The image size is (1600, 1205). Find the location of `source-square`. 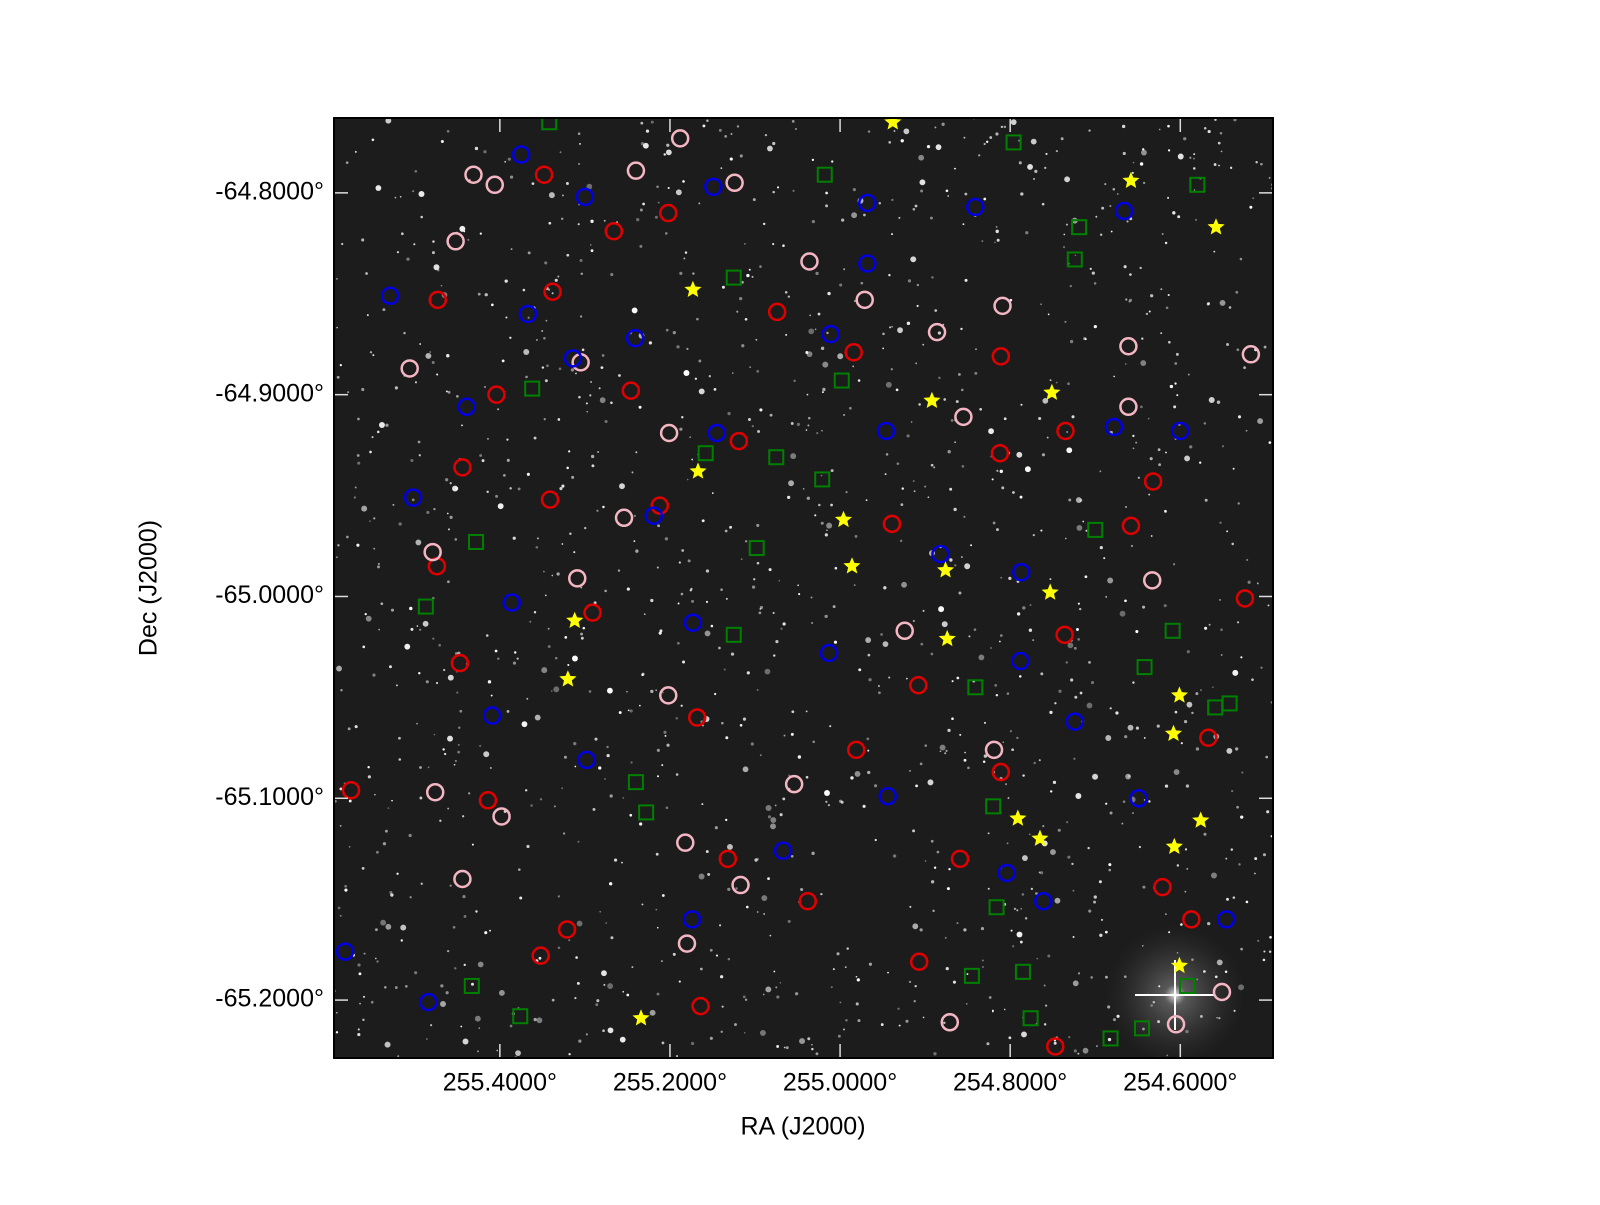

source-square is located at coordinates (822, 479).